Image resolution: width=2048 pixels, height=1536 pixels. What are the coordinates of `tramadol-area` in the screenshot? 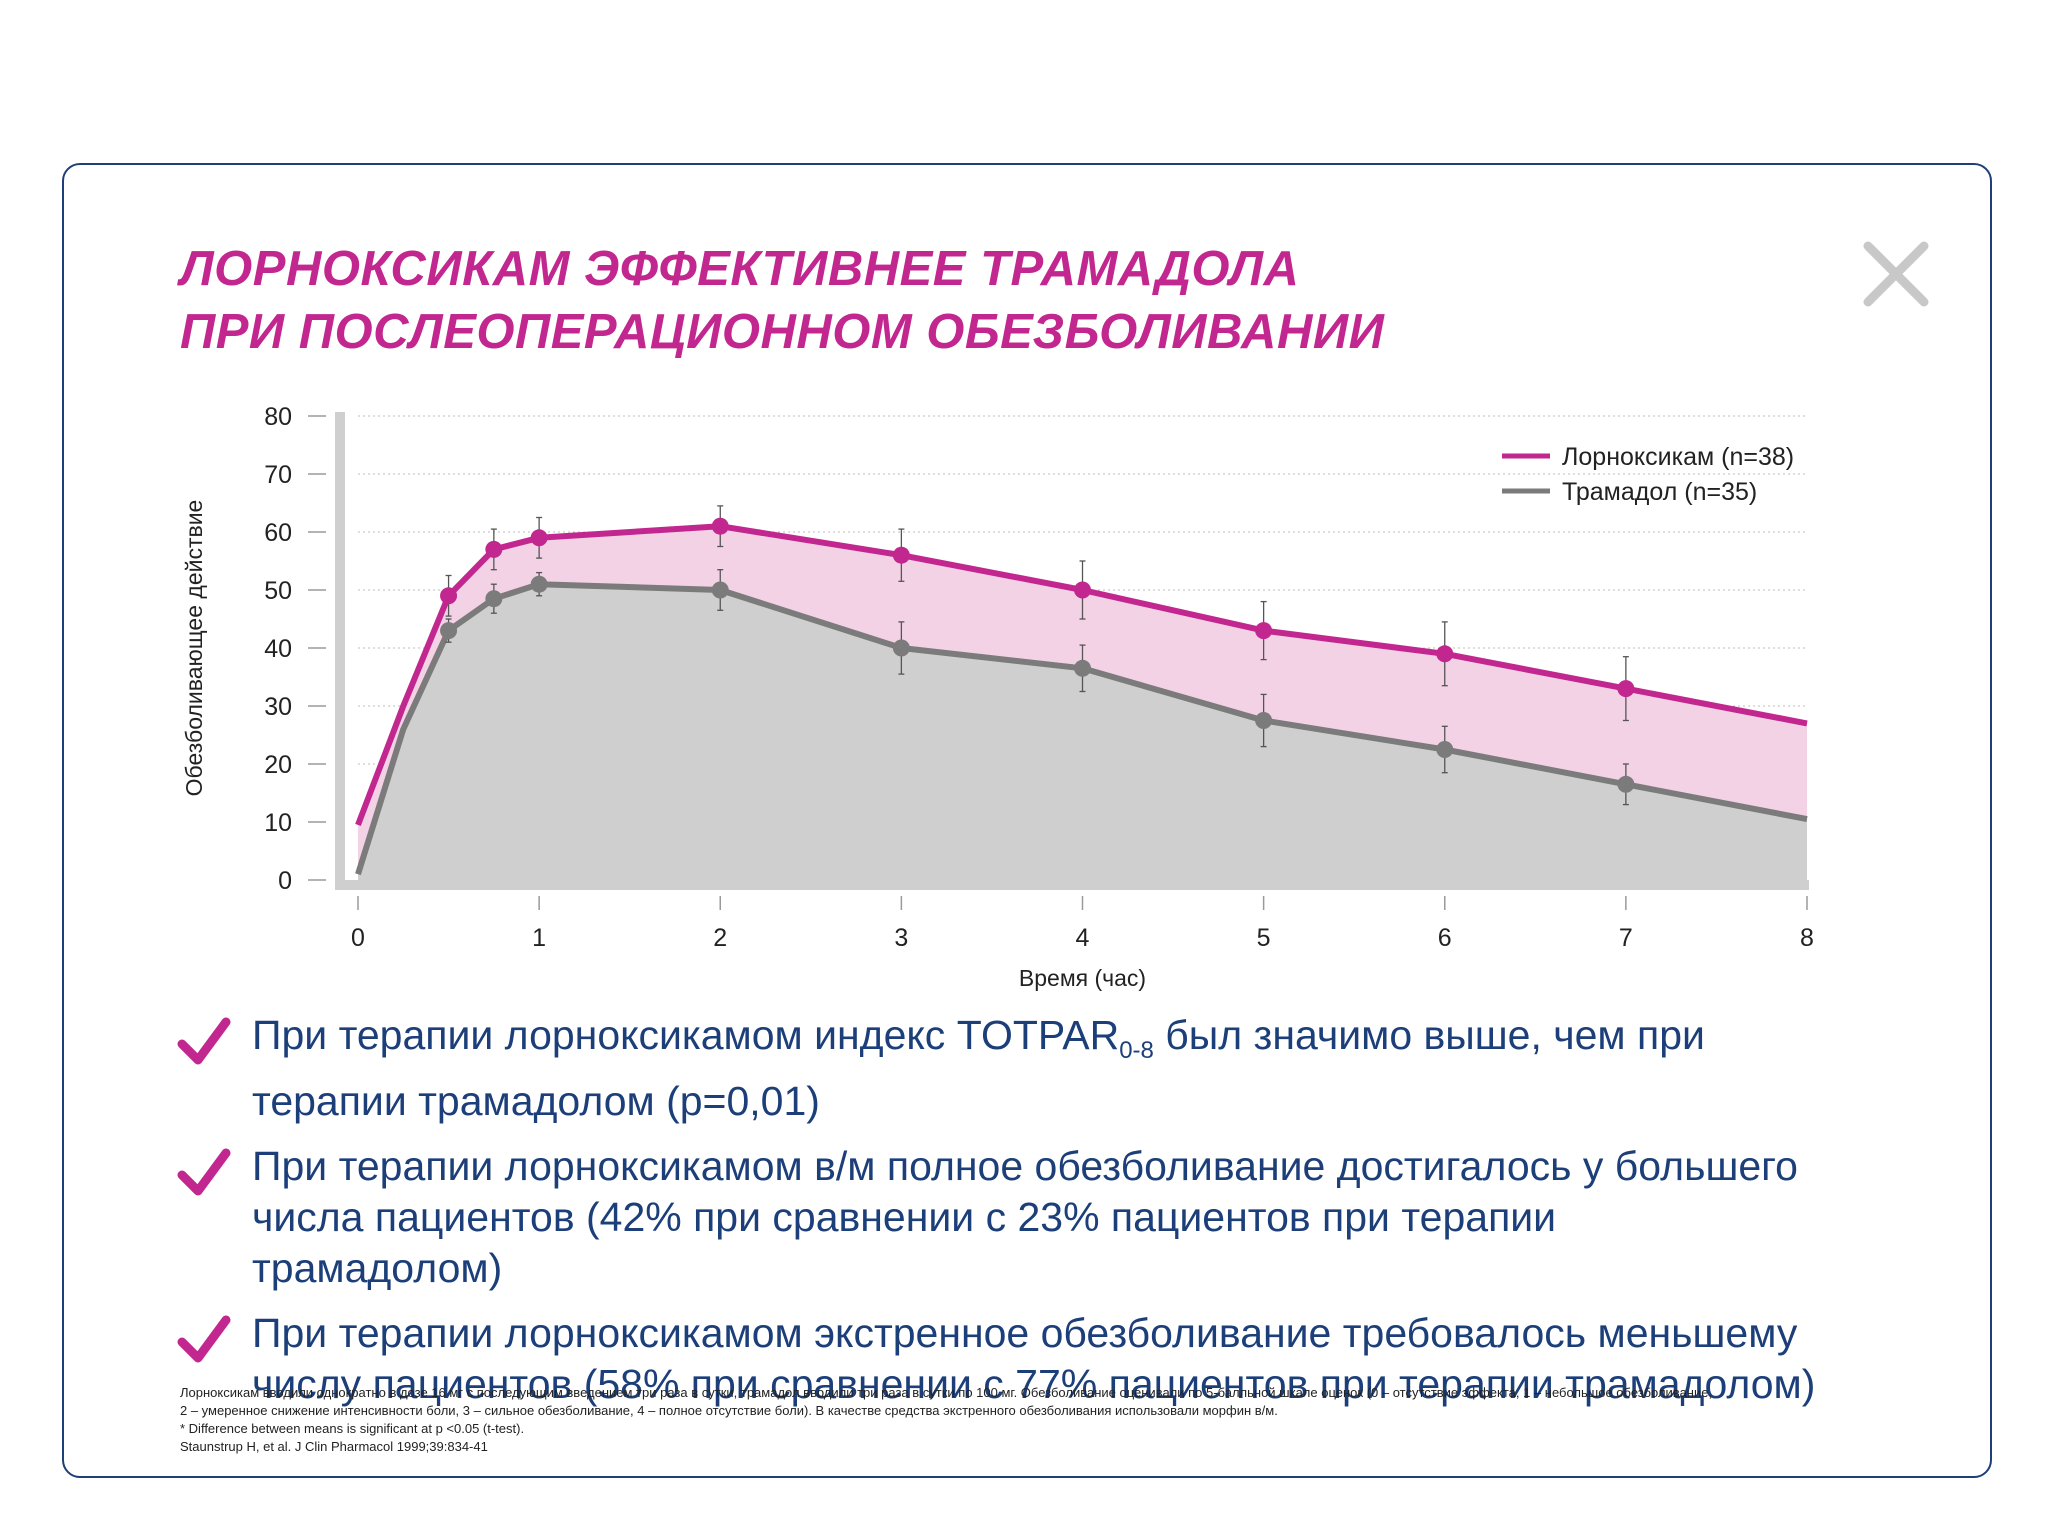 It's located at (1082, 732).